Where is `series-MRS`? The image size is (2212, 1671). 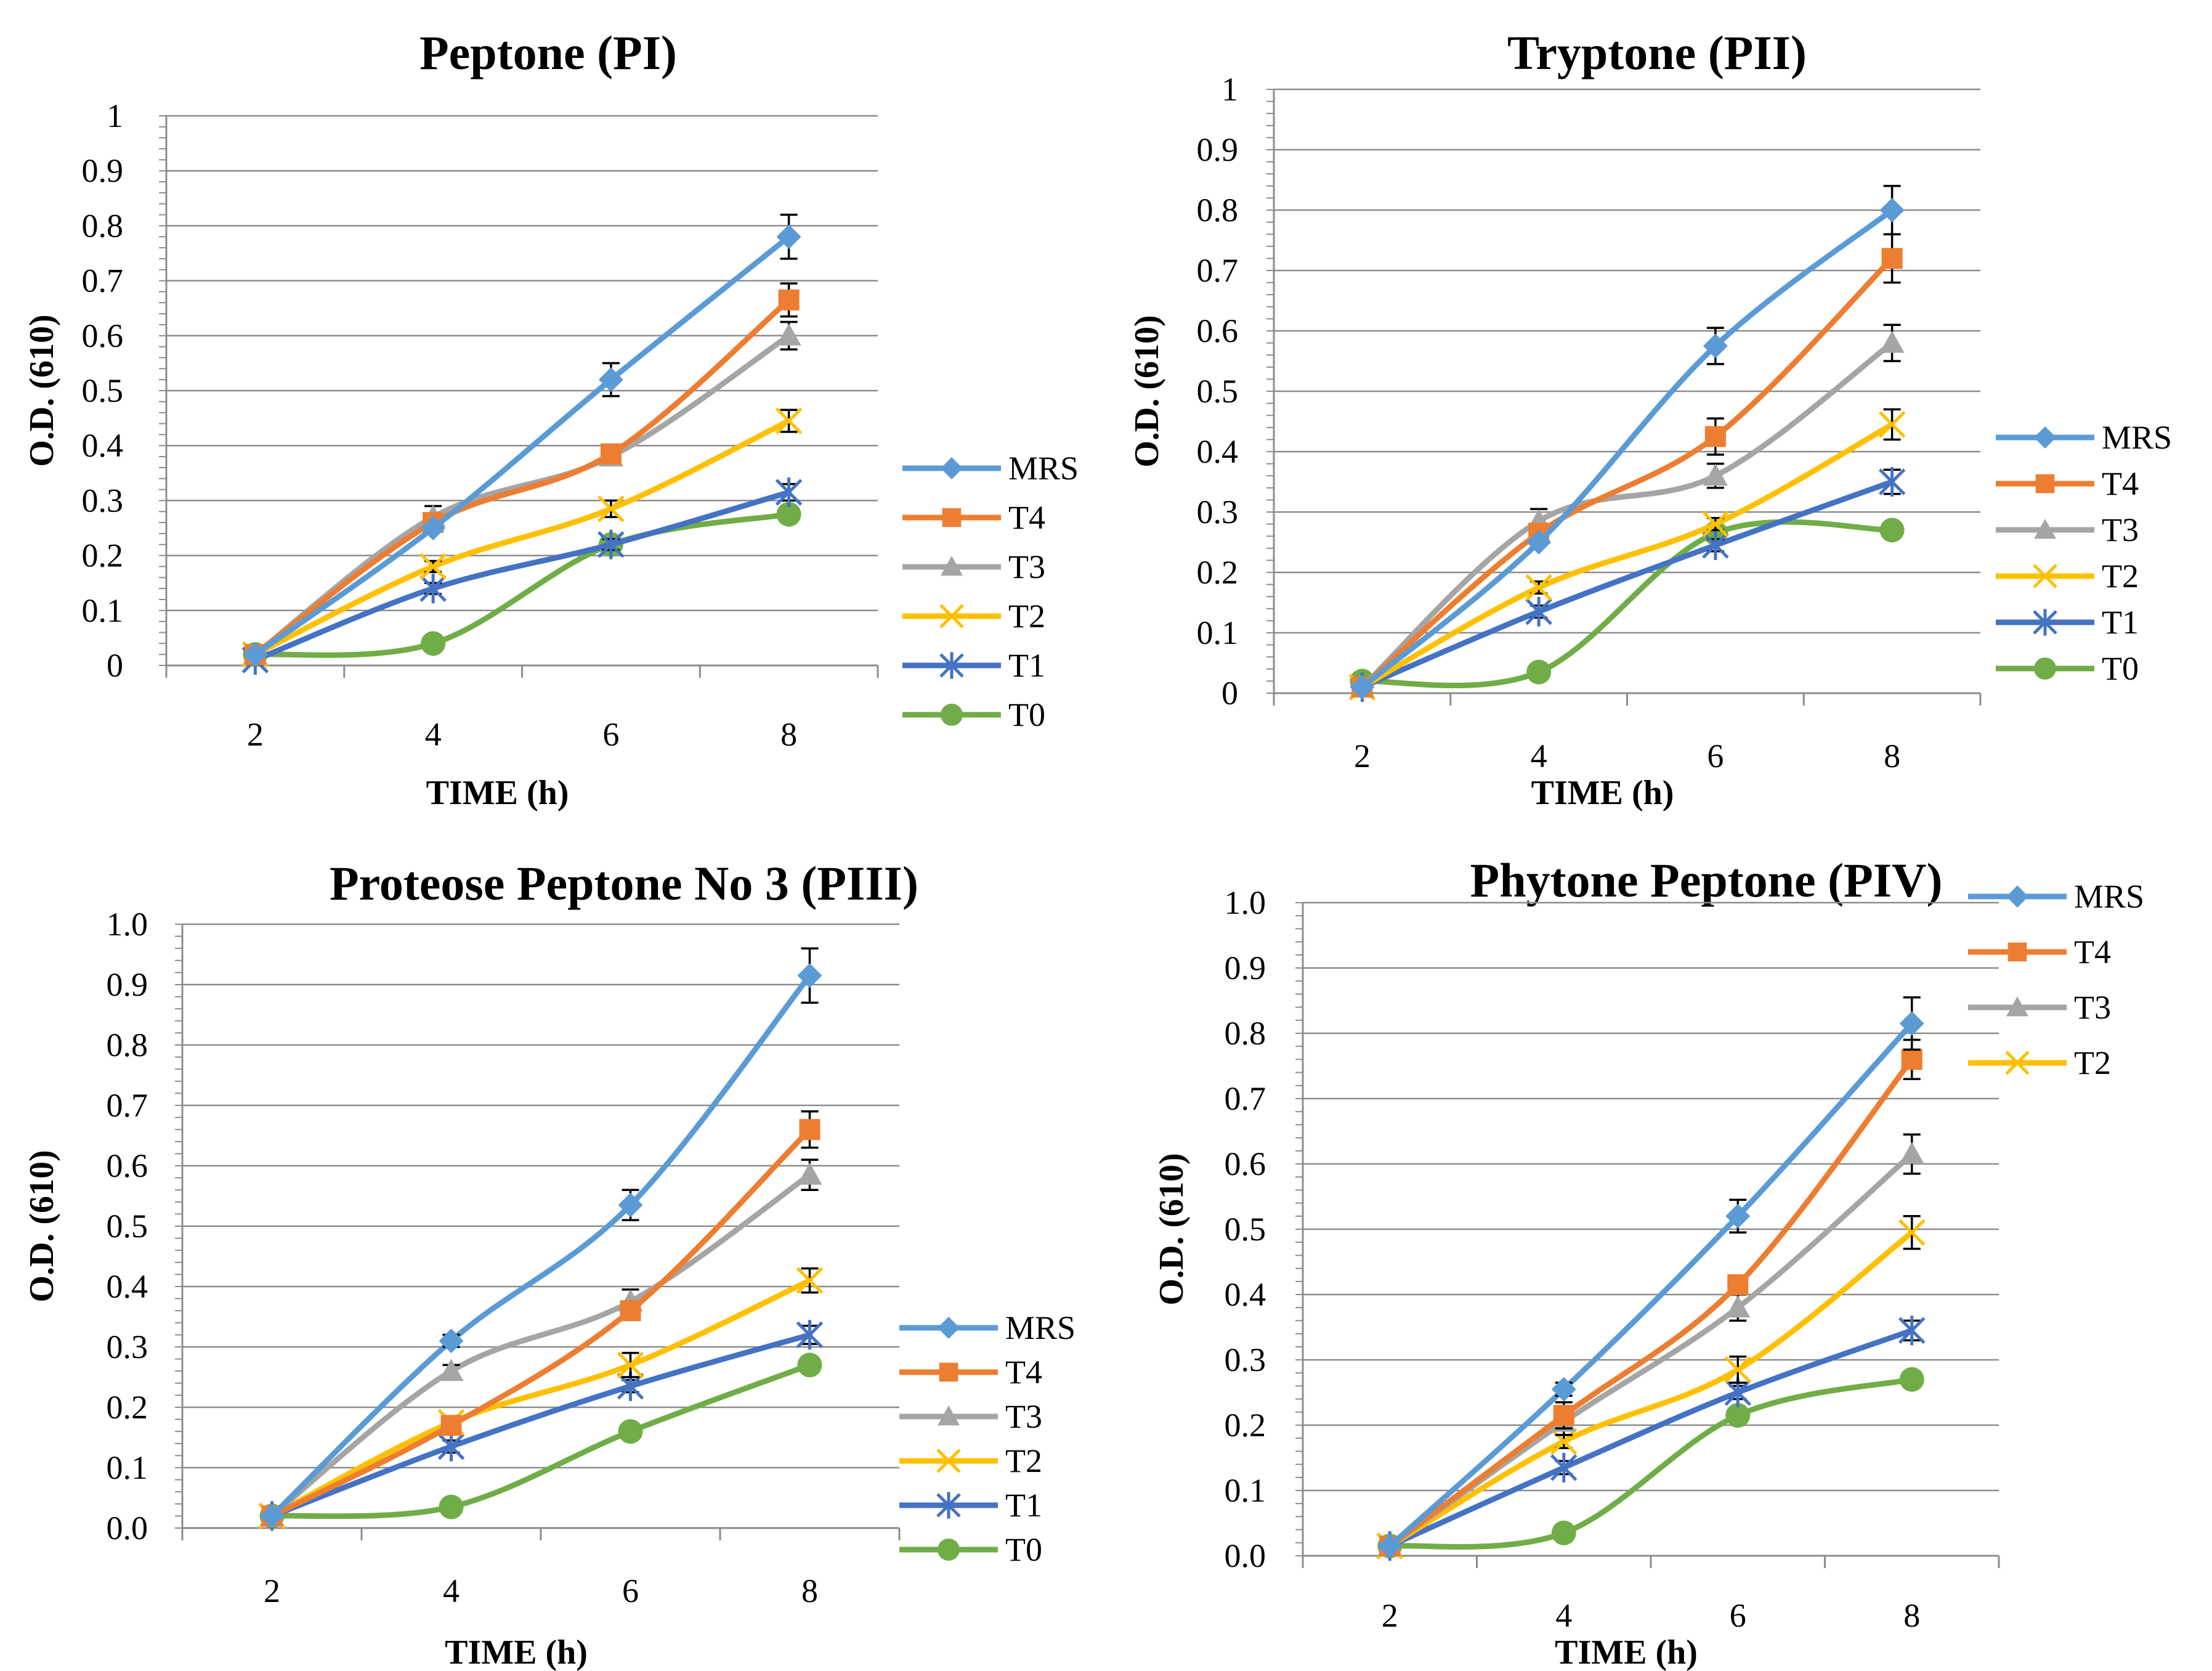
series-MRS is located at coordinates (540, 1238).